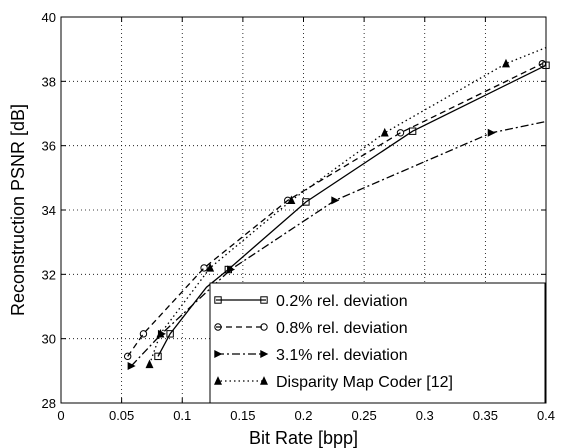 This screenshot has height=448, width=562. I want to click on legend-entry: Disparity Map Coder [12], so click(333, 382).